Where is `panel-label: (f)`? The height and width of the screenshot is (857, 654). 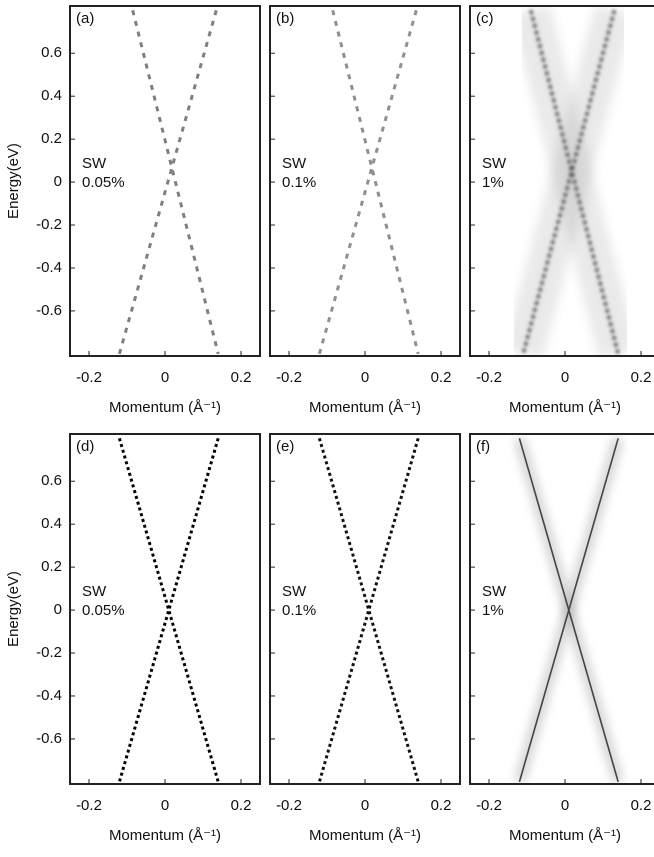 panel-label: (f) is located at coordinates (483, 446).